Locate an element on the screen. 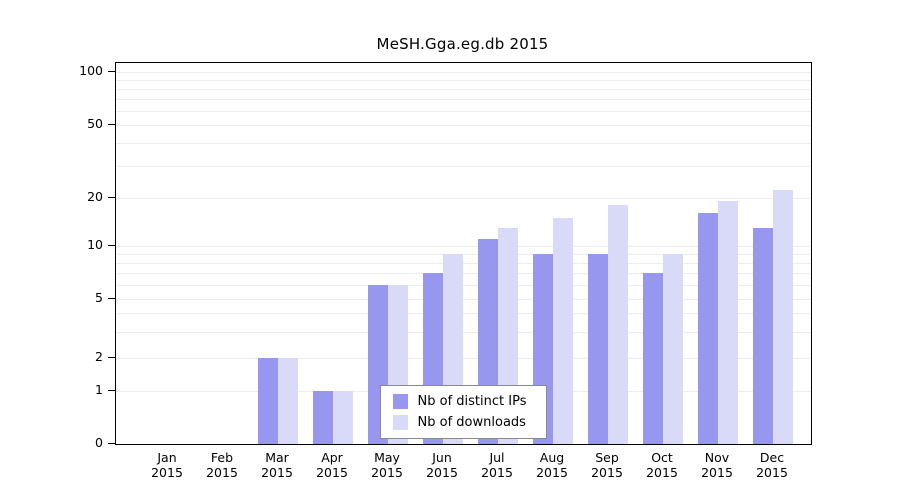 The width and height of the screenshot is (900, 500). y-tick-label: 10 is located at coordinates (95, 244).